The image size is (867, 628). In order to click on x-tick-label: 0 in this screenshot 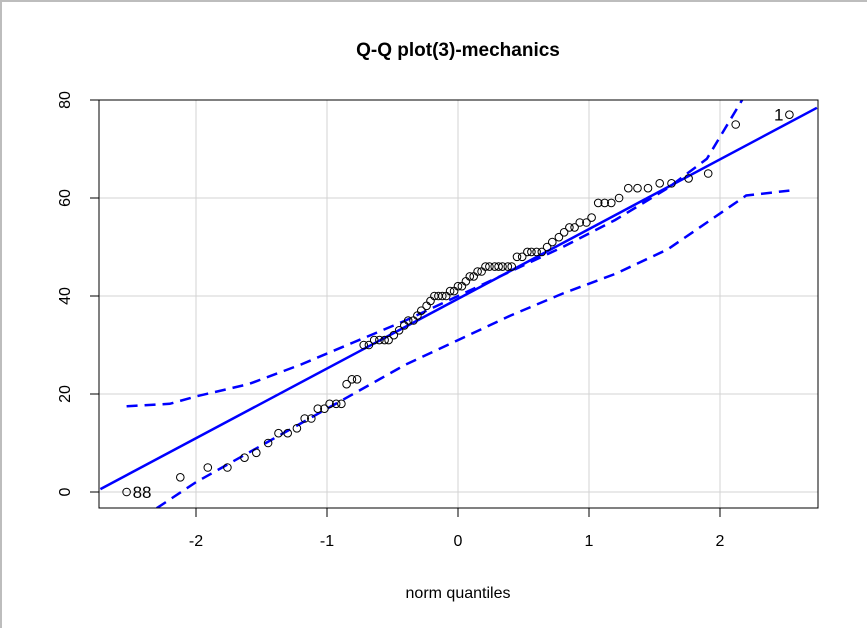, I will do `click(458, 541)`.